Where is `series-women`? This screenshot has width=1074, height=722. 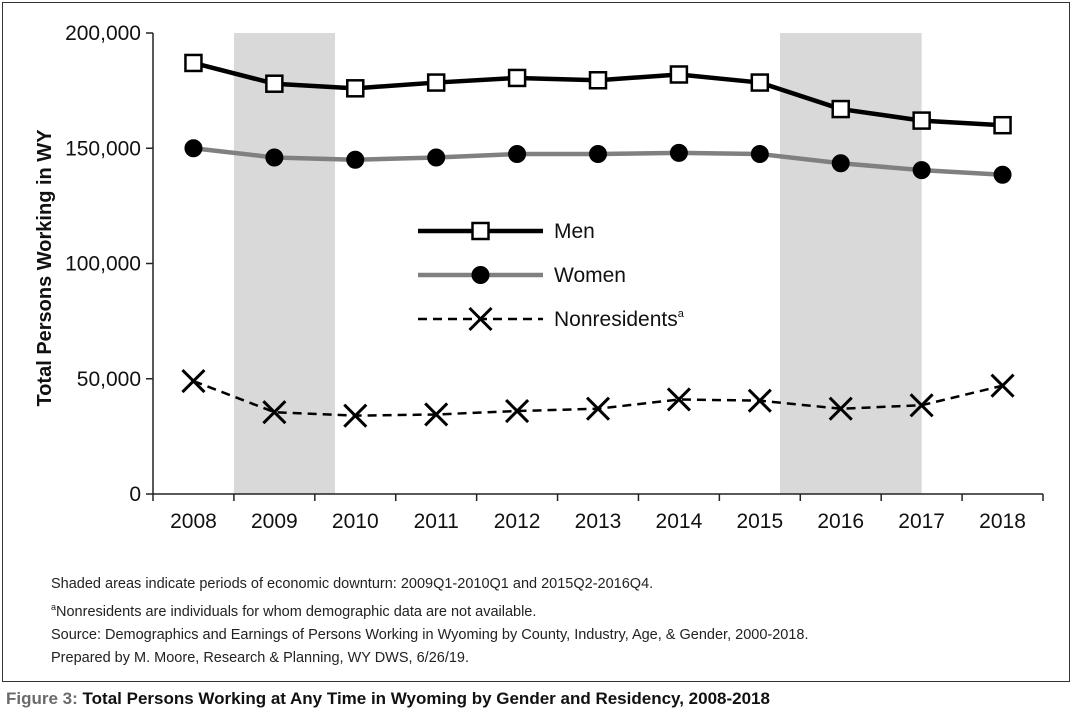
series-women is located at coordinates (598, 161).